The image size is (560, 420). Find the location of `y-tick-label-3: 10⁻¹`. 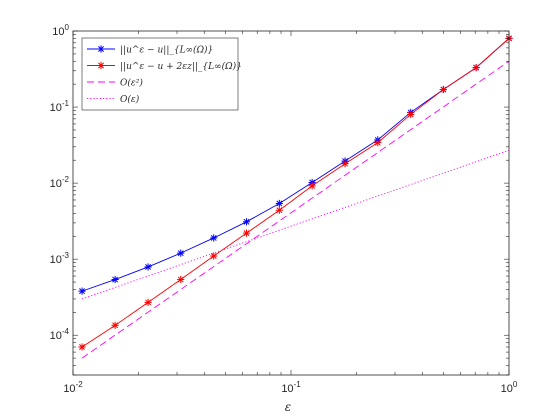

y-tick-label-3: 10⁻¹ is located at coordinates (60, 106).